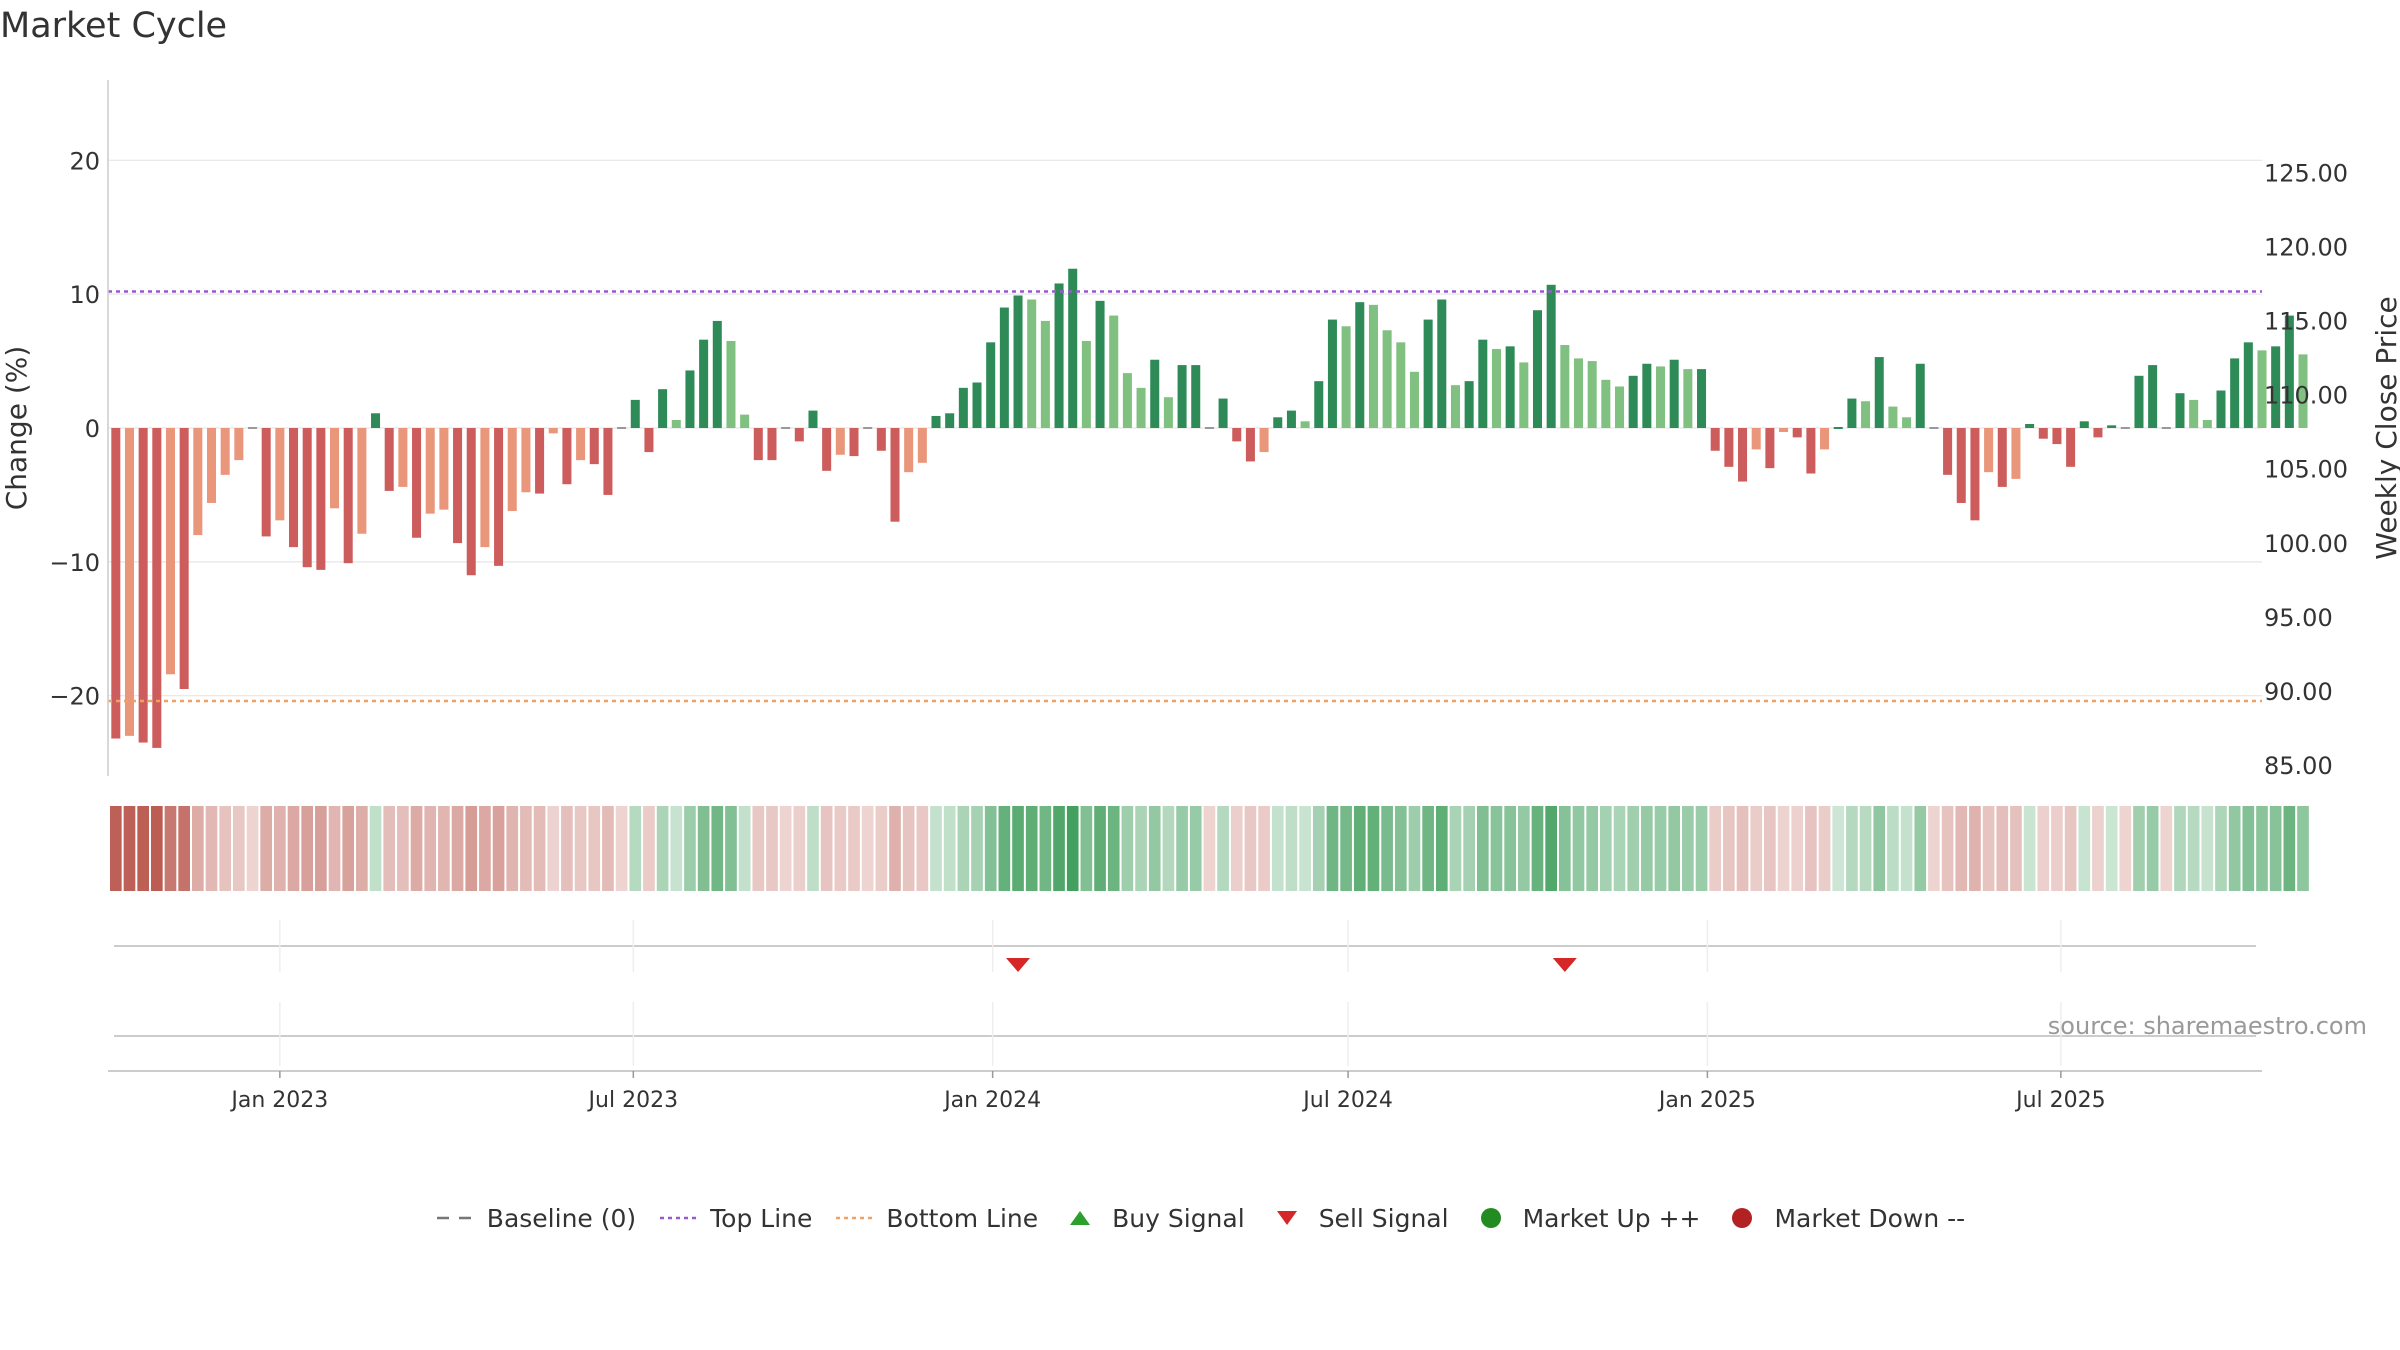  I want to click on y2-tick-label: 125.00, so click(2306, 174).